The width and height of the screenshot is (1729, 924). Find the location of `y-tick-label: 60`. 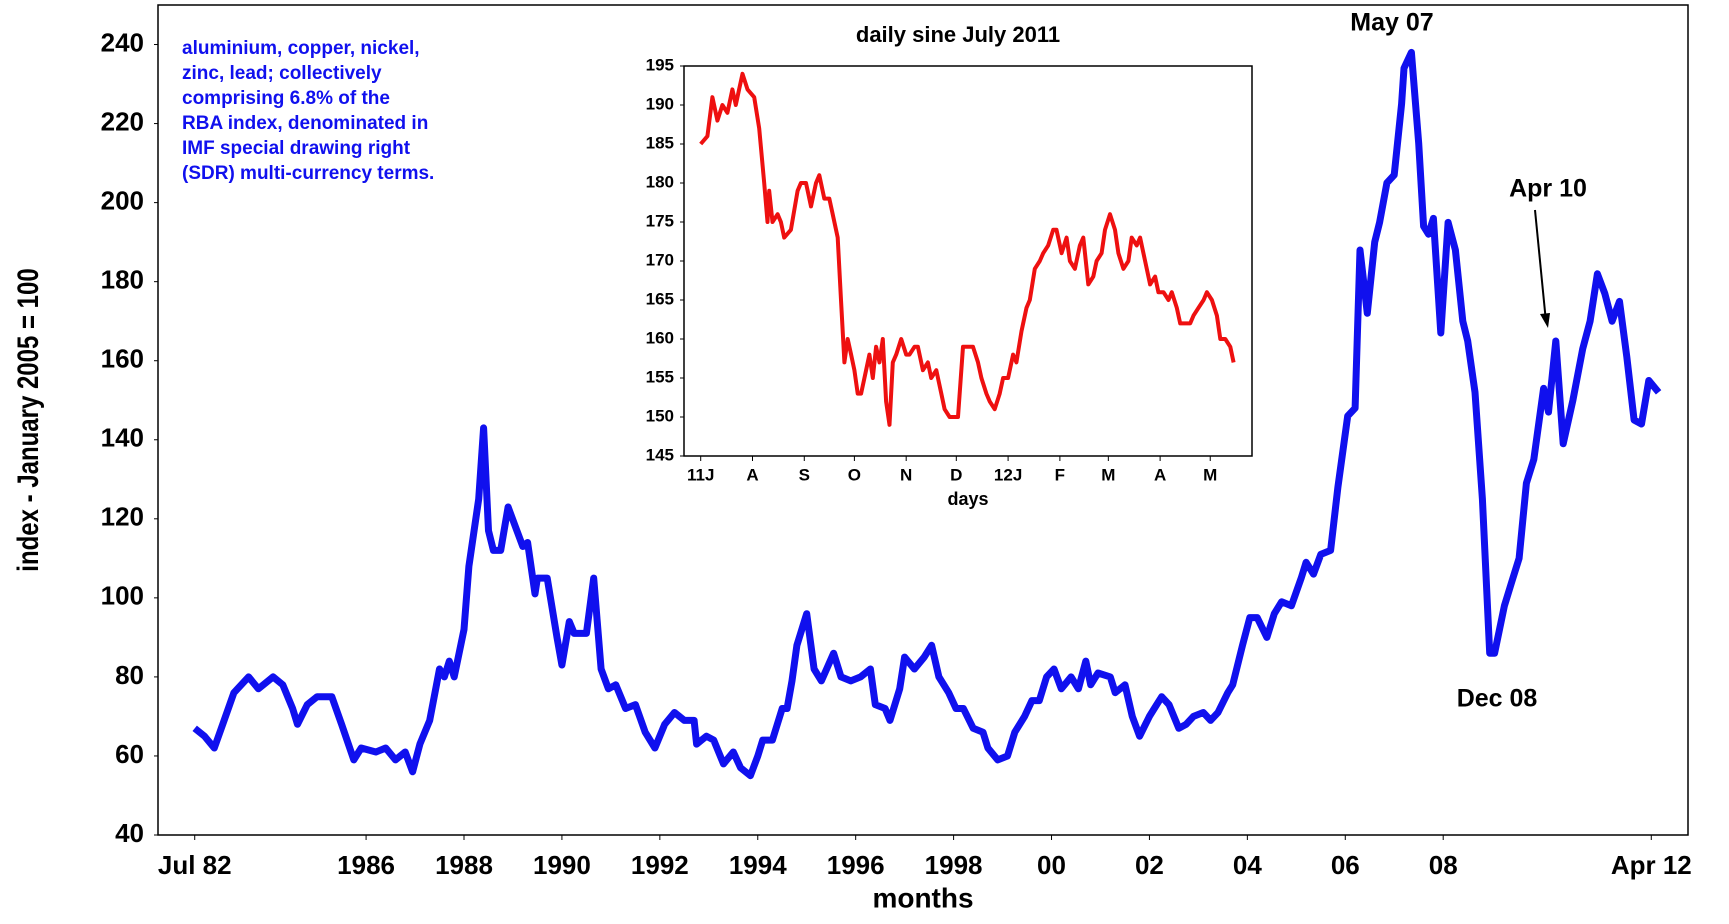

y-tick-label: 60 is located at coordinates (129, 754).